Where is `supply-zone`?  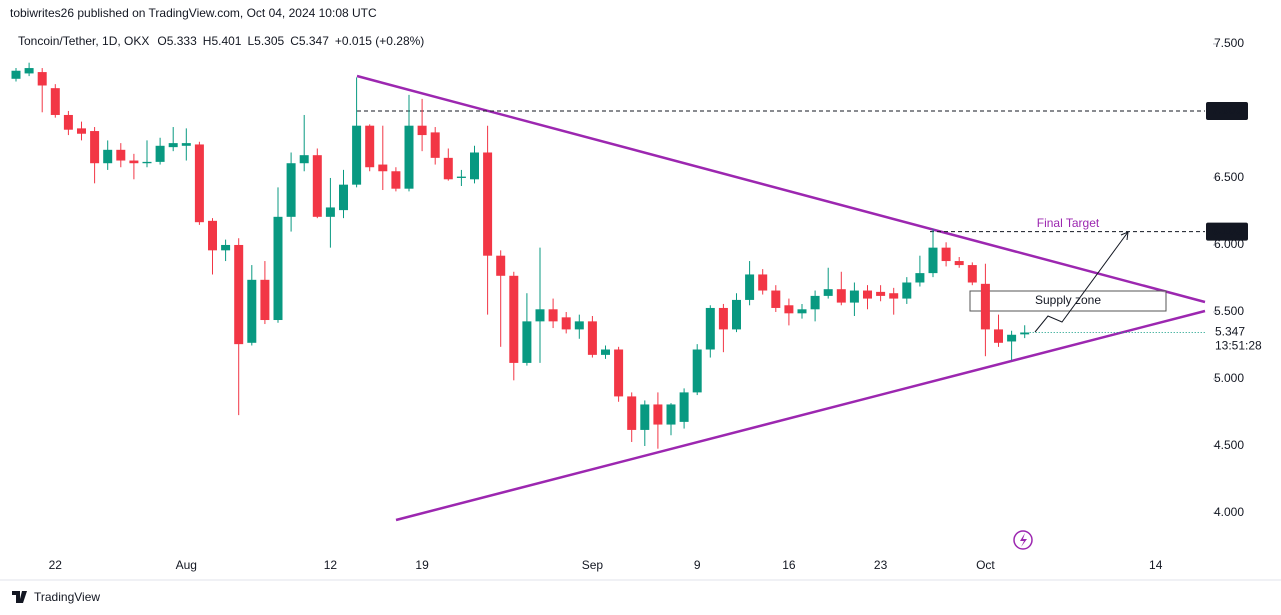 supply-zone is located at coordinates (1068, 301).